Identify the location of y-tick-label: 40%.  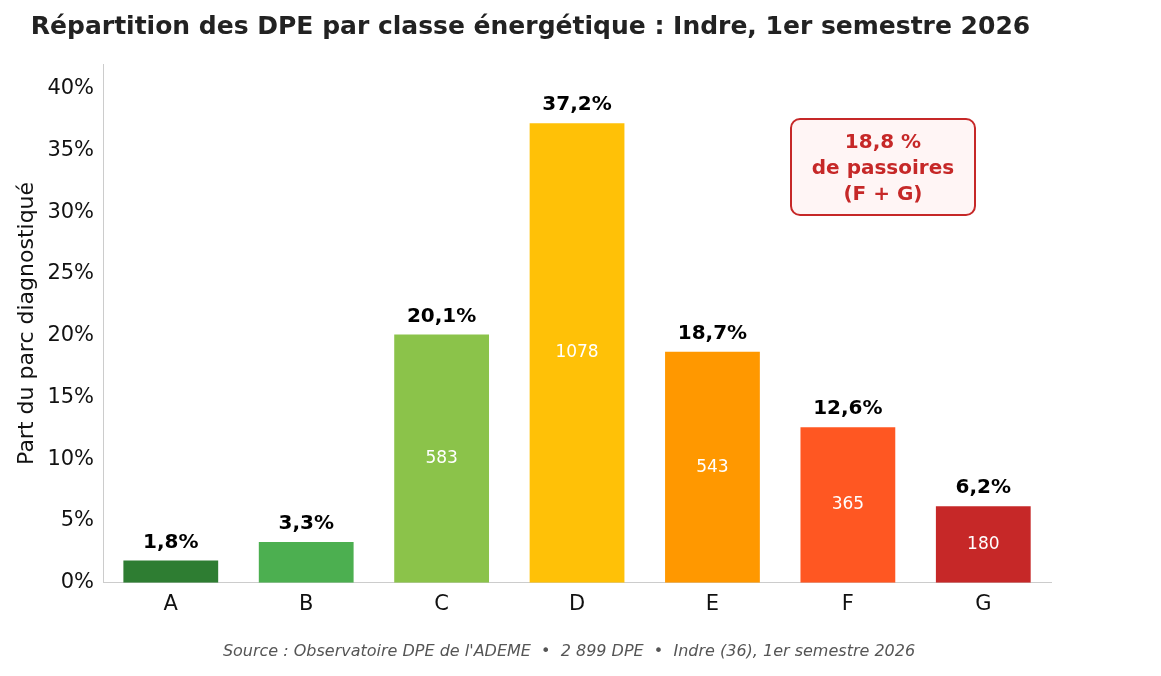
(71, 87).